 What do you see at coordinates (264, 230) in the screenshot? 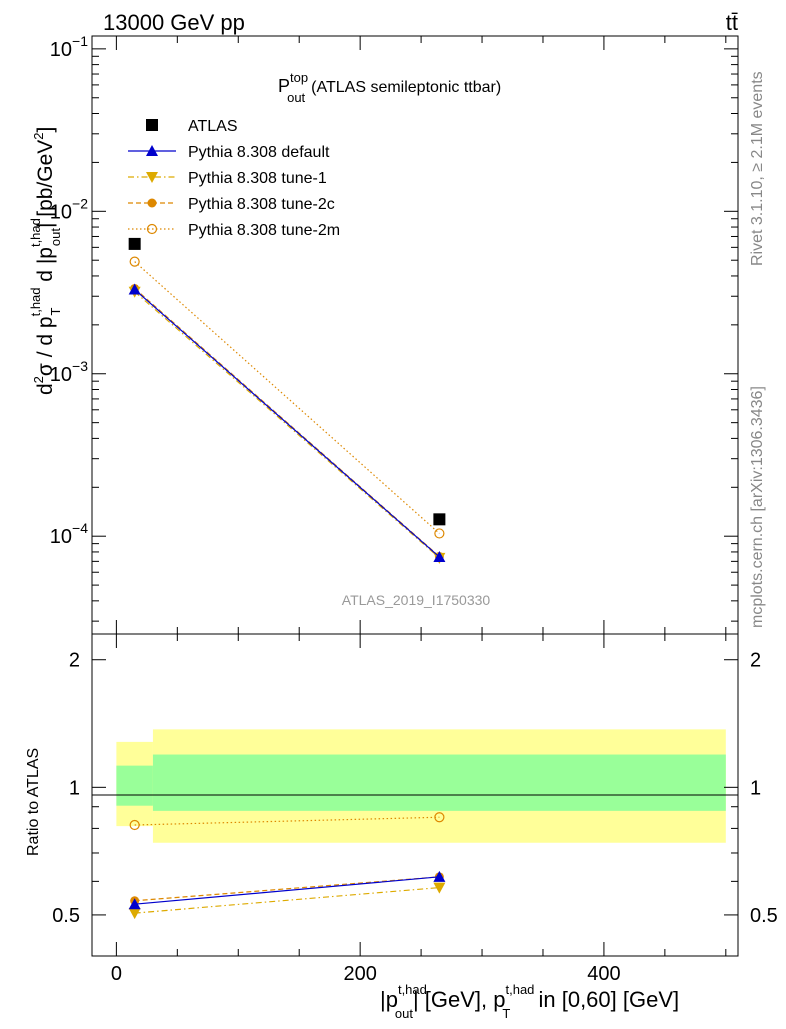
I see `legend-label: Pythia 8.308 tune-2m` at bounding box center [264, 230].